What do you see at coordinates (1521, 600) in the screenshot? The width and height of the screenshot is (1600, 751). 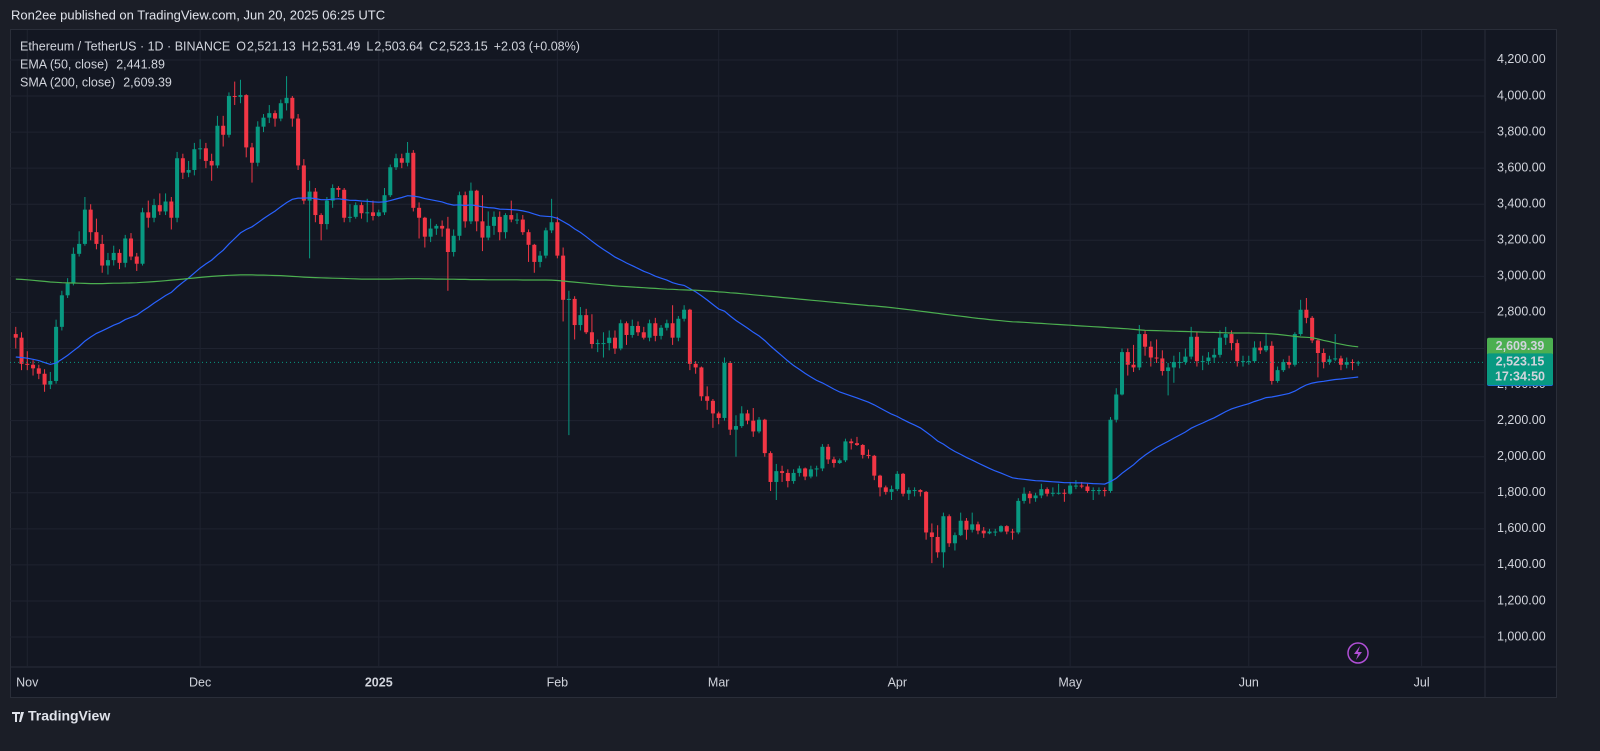 I see `y-tick-label: 1,200.00` at bounding box center [1521, 600].